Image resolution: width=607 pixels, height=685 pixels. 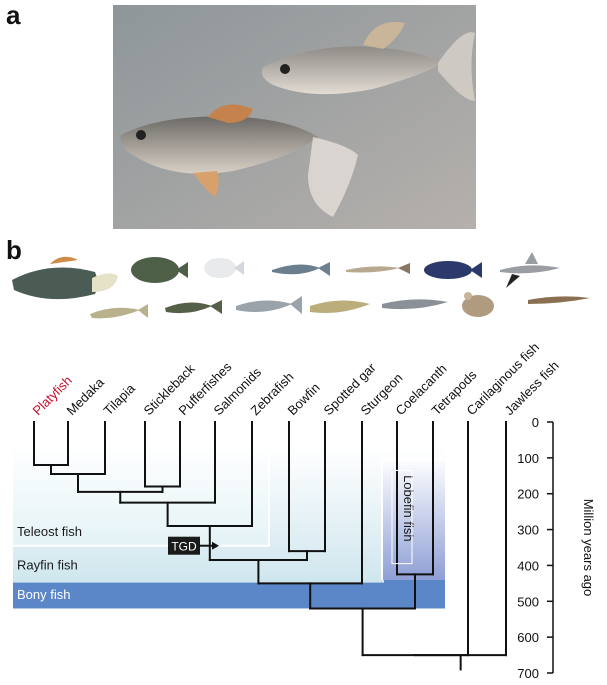 What do you see at coordinates (559, 300) in the screenshot?
I see `thumb-lamprey` at bounding box center [559, 300].